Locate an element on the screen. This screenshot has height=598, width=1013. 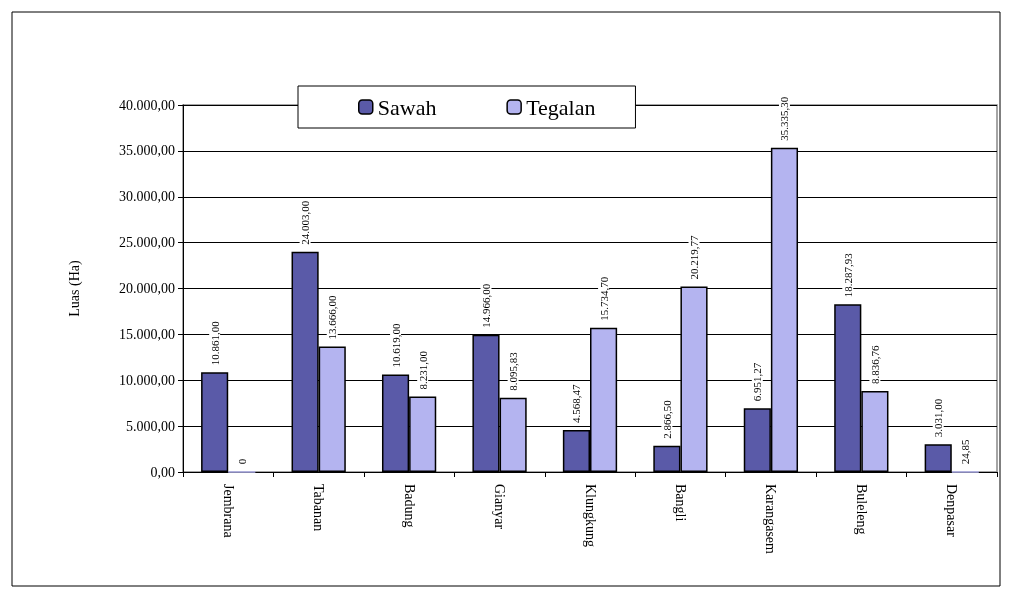
y-tick-label: 40.000,00 is located at coordinates (147, 105).